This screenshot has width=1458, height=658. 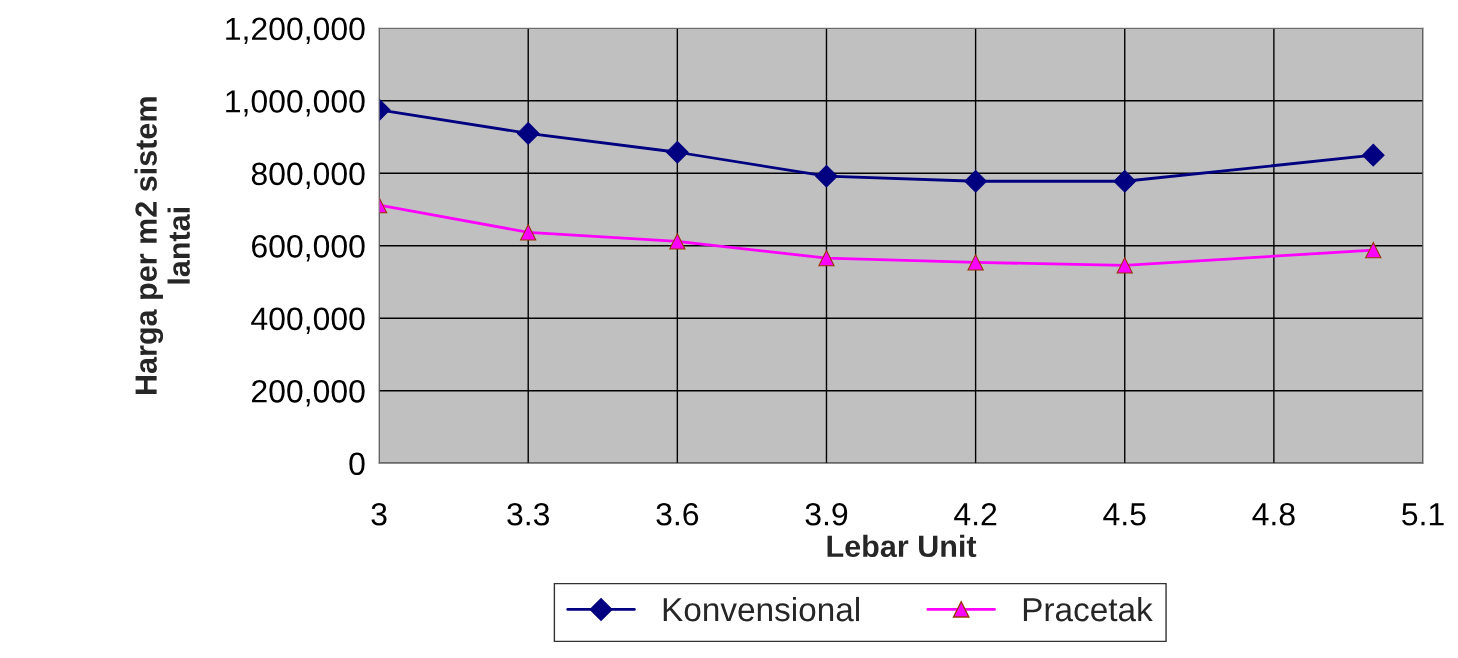 What do you see at coordinates (528, 514) in the screenshot?
I see `x-tick-label: 3.3` at bounding box center [528, 514].